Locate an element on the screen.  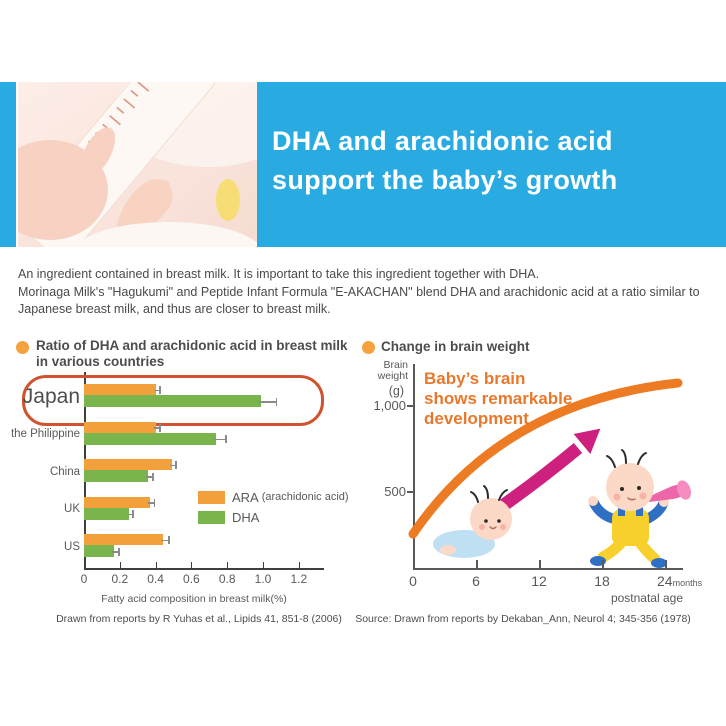
right-section-bullet-icon is located at coordinates (368, 347).